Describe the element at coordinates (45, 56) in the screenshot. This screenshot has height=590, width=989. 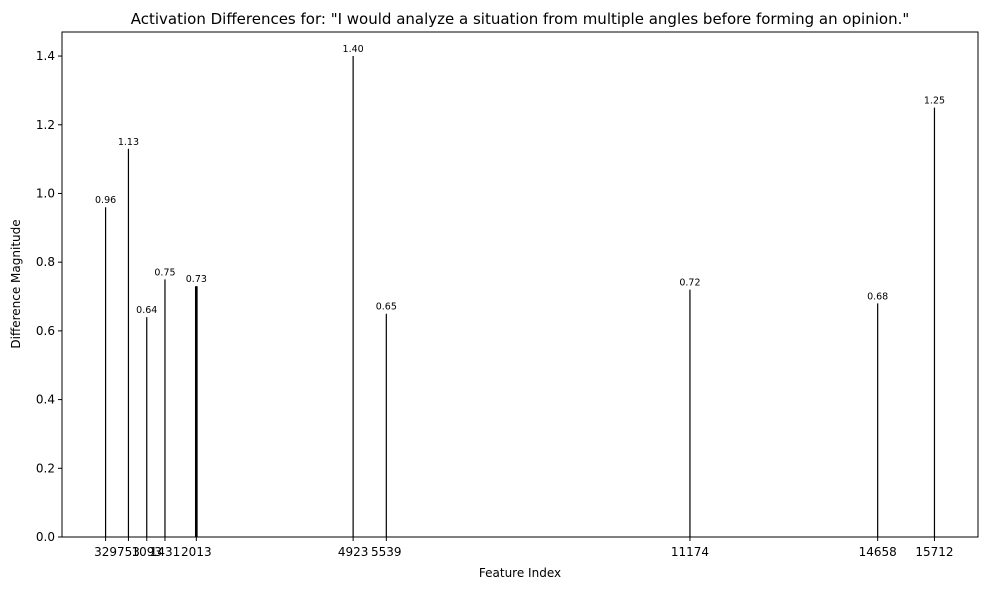
I see `y-tick-label: 1.4` at that location.